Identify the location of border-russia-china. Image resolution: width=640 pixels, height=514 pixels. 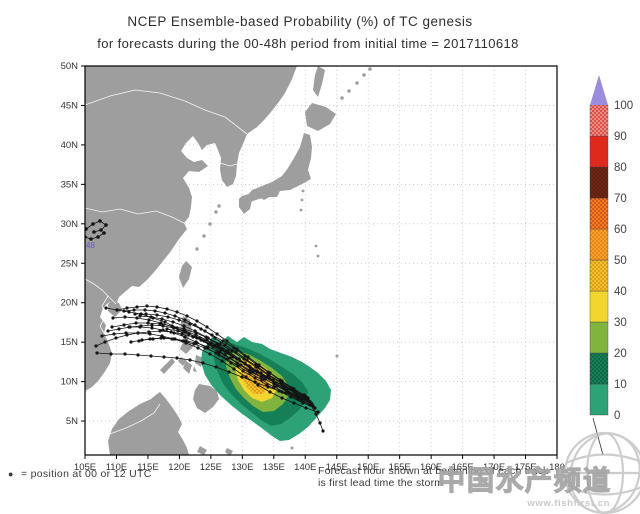
(166, 112).